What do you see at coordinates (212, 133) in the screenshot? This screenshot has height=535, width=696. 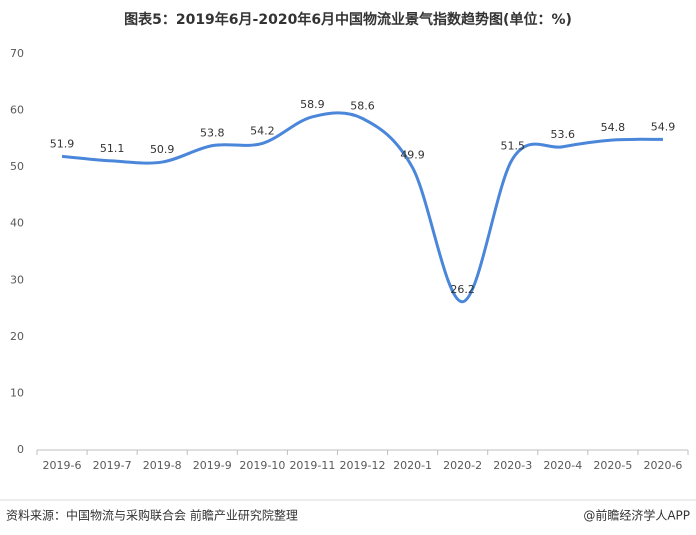 I see `data-label: 53.8` at bounding box center [212, 133].